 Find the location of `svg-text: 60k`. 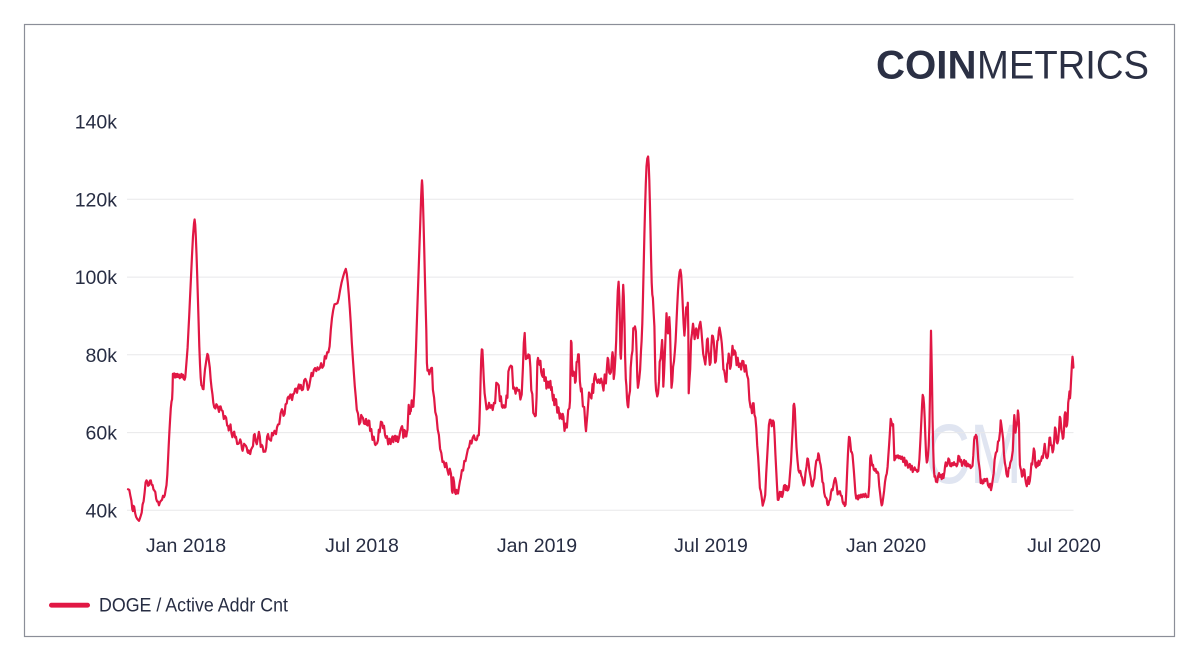

svg-text: 60k is located at coordinates (102, 434).